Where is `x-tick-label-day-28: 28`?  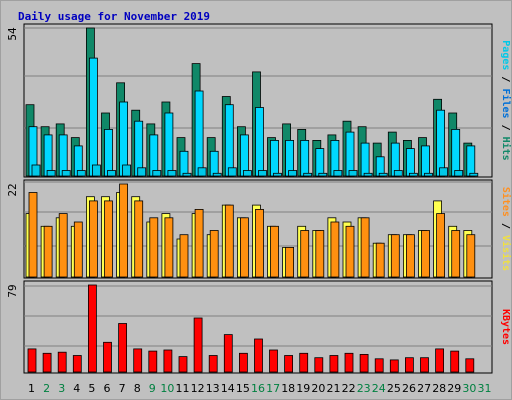
x-tick-label-day-28: 28 is located at coordinates (439, 388).